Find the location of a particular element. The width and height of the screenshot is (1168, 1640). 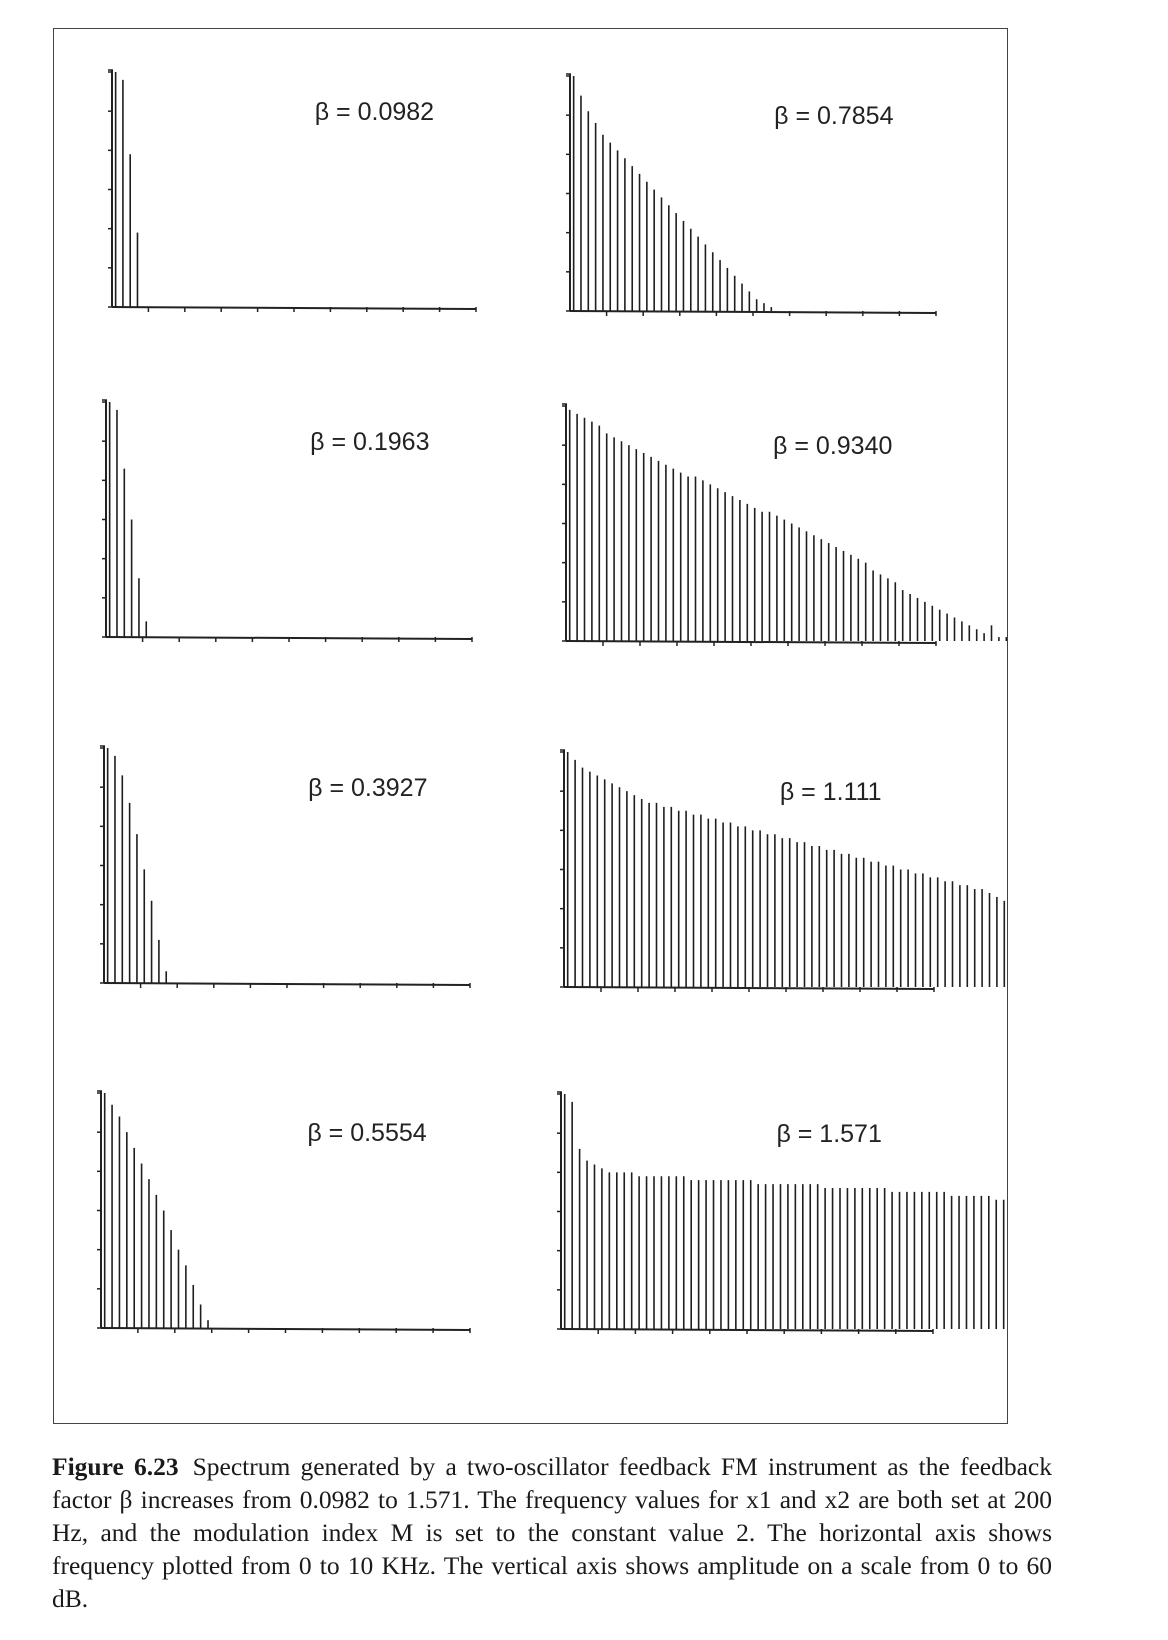

beta-label: β = 1.111 is located at coordinates (831, 792).